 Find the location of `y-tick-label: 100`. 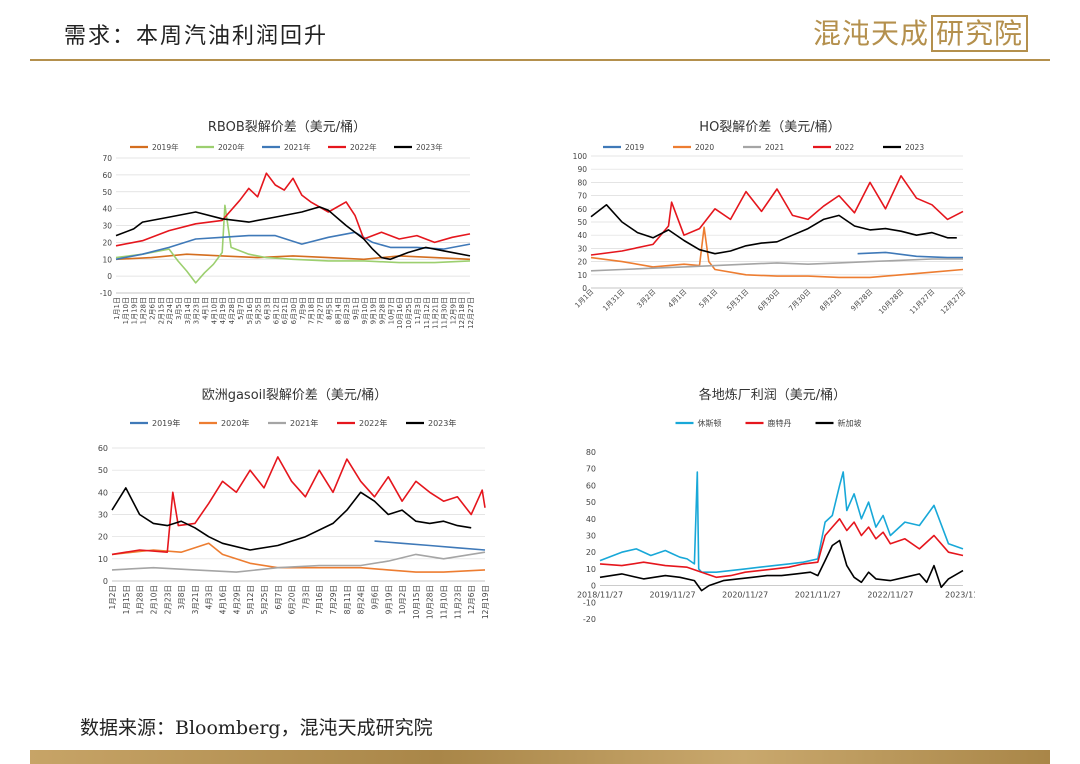

y-tick-label: 100 is located at coordinates (580, 156).